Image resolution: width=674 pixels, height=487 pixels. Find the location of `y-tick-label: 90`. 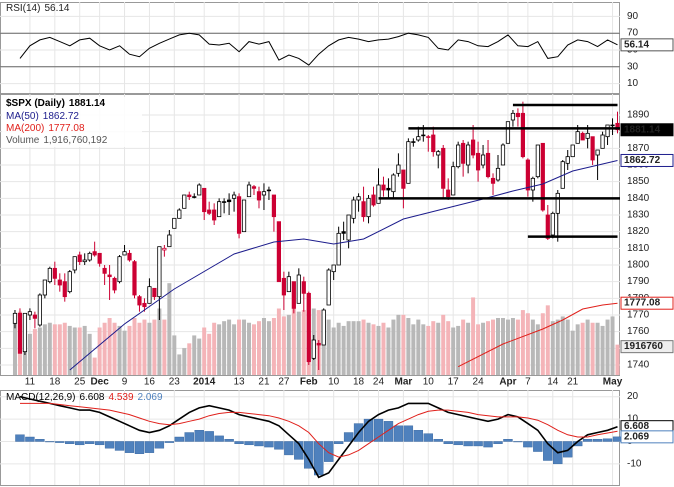

y-tick-label: 90 is located at coordinates (633, 16).